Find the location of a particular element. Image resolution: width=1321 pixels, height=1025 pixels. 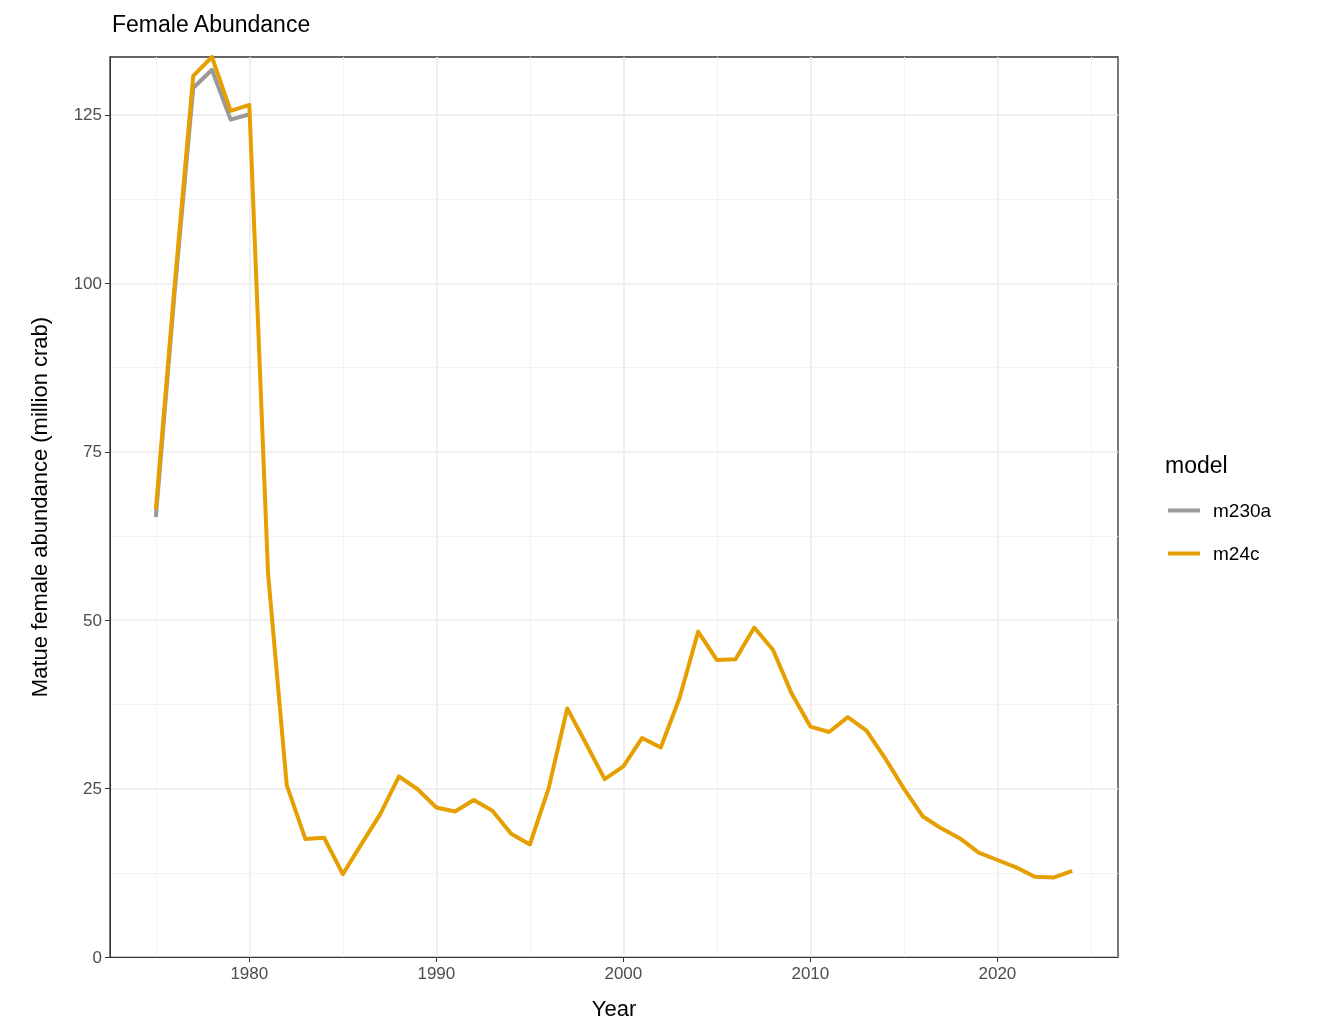

legend-label: m24c is located at coordinates (1236, 553).